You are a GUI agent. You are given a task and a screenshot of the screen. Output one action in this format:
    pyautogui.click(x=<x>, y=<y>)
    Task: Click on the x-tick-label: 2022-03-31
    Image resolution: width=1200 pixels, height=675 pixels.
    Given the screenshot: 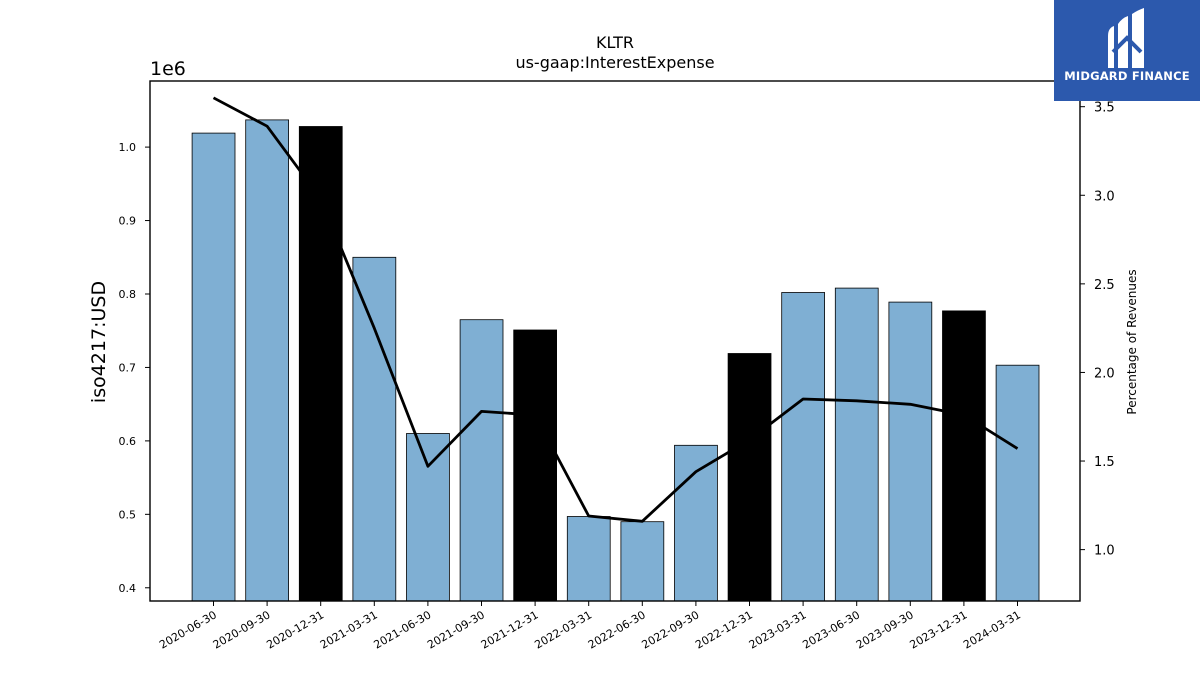 What is the action you would take?
    pyautogui.click(x=563, y=629)
    